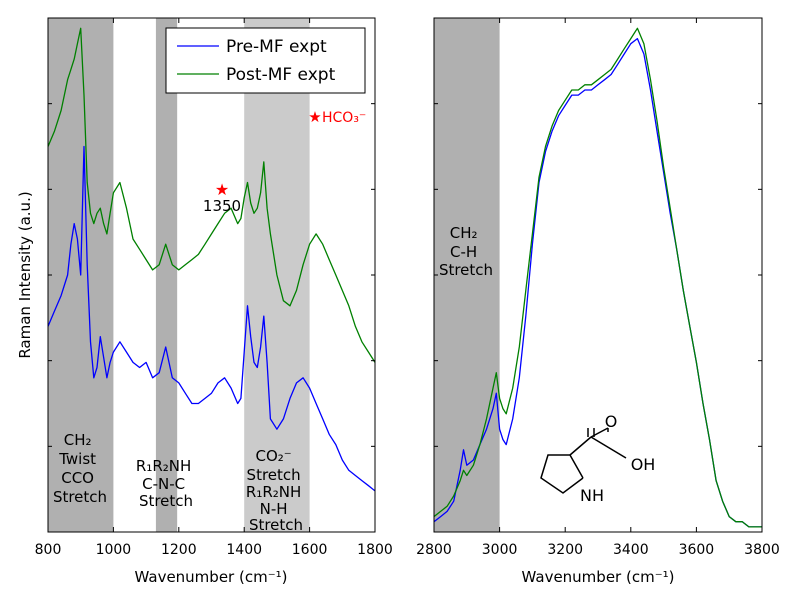 The image size is (800, 600). What do you see at coordinates (222, 189) in the screenshot?
I see `star-marker-1350: ★` at bounding box center [222, 189].